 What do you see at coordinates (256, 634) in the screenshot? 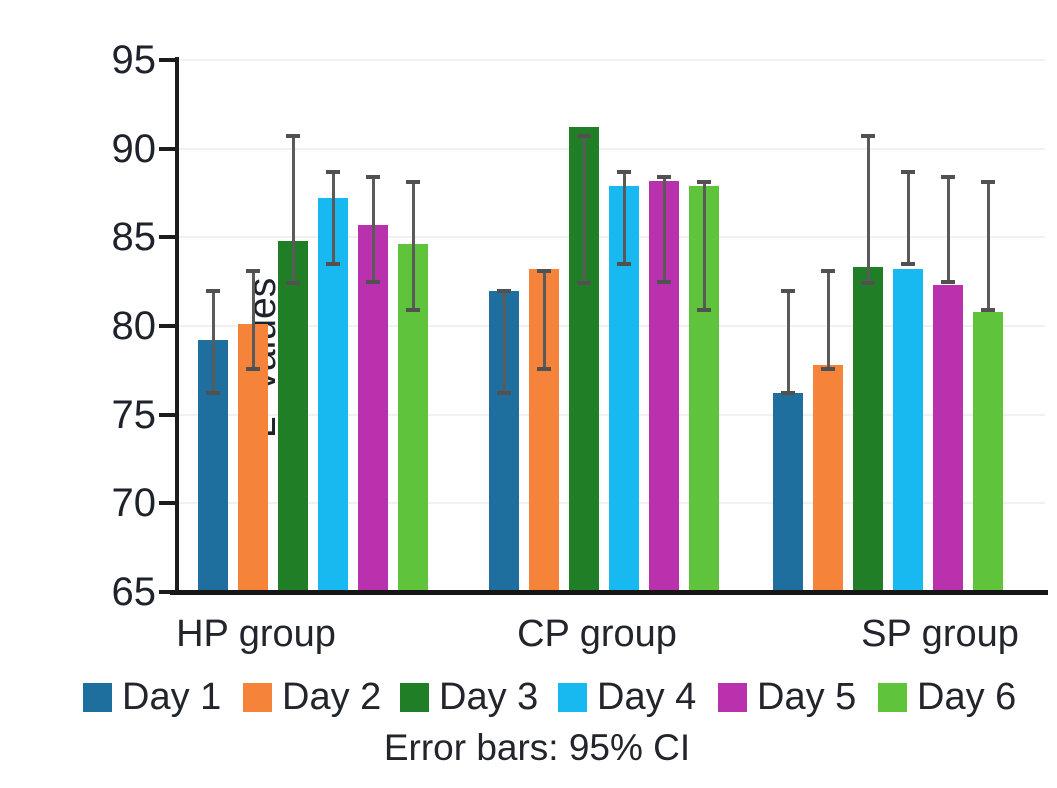
I see `x-category-label: HP group` at bounding box center [256, 634].